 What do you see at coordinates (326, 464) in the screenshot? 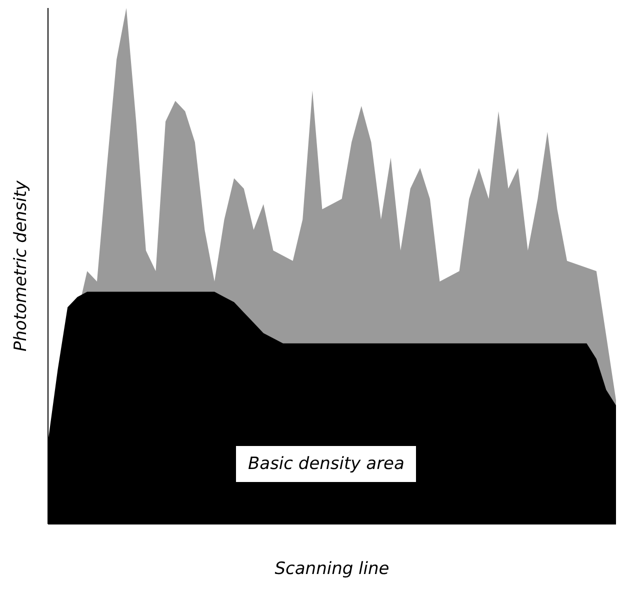
I see `annotation: Basic density area` at bounding box center [326, 464].